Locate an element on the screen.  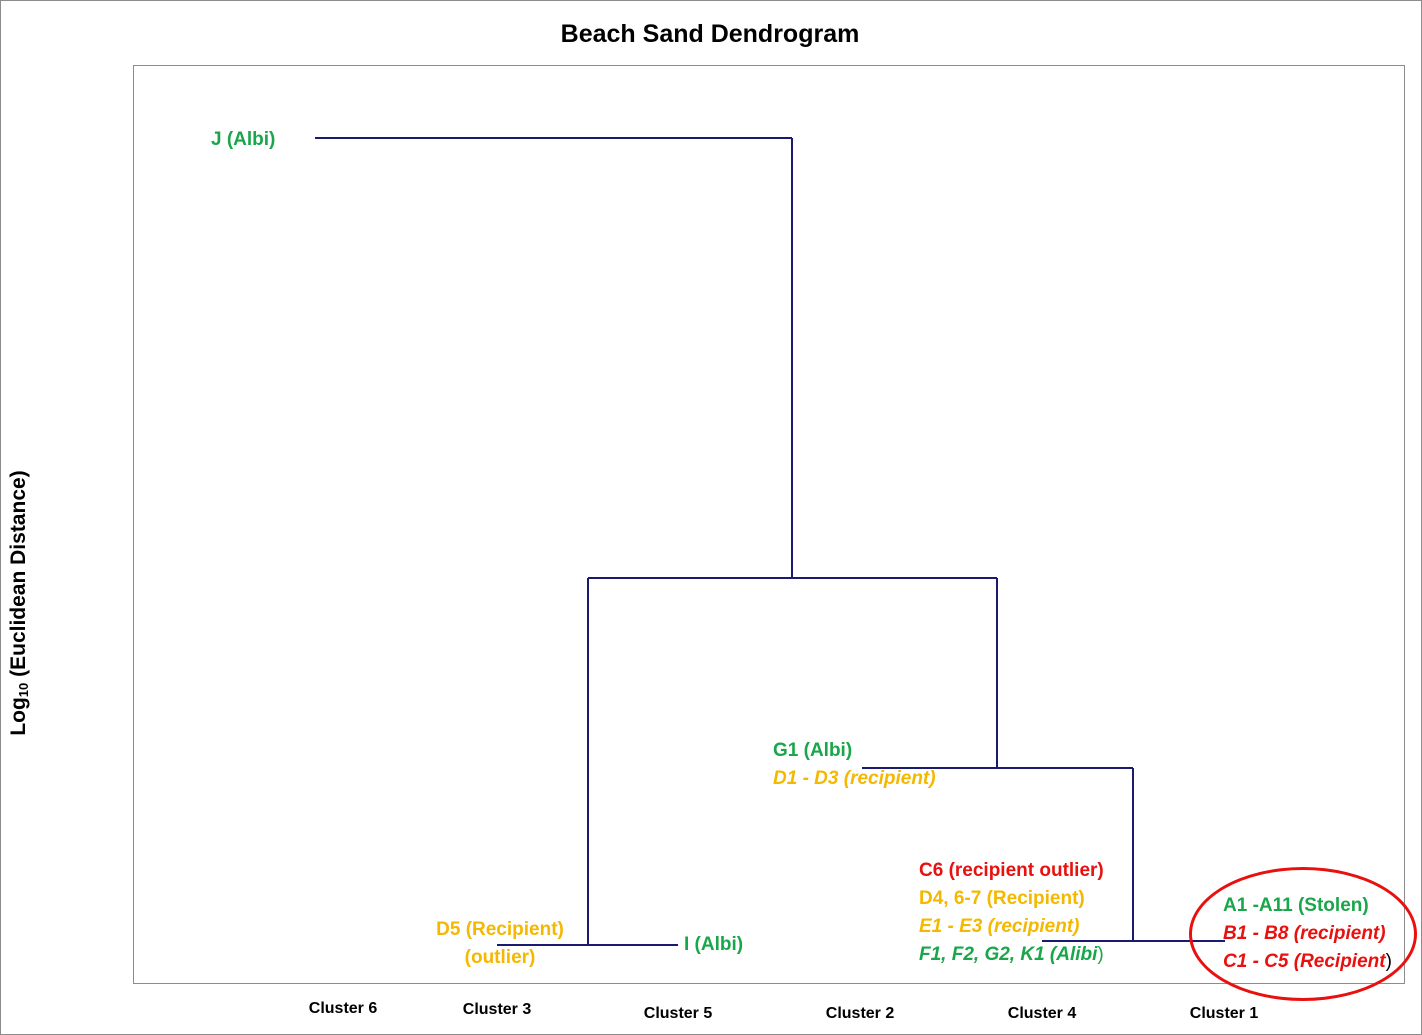
leaf-label-d4: D4, 6-7 (Recipient) is located at coordinates (1002, 898).